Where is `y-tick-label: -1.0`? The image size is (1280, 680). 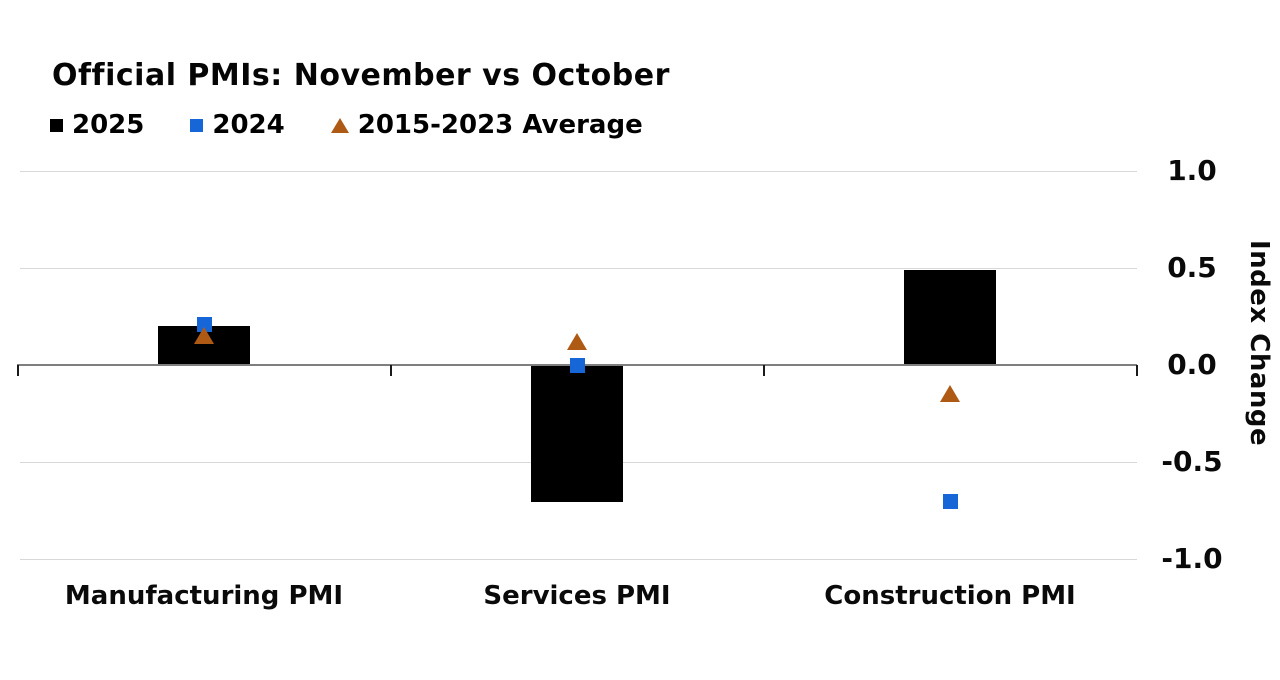 y-tick-label: -1.0 is located at coordinates (1192, 558).